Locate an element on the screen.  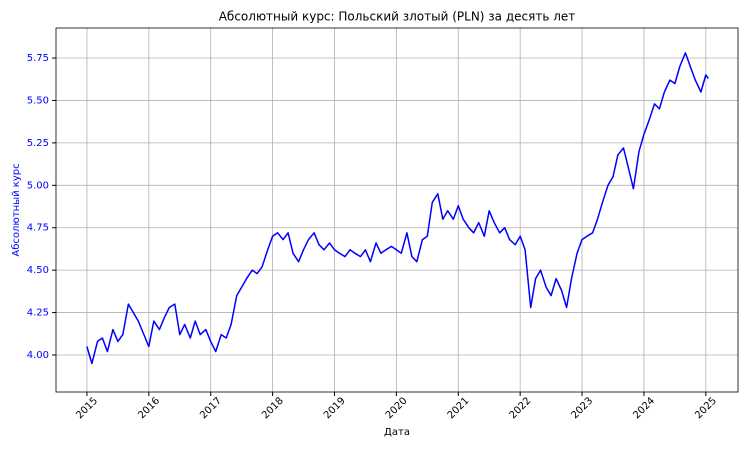
y-tick-label: 4.50 is located at coordinates (38, 270).